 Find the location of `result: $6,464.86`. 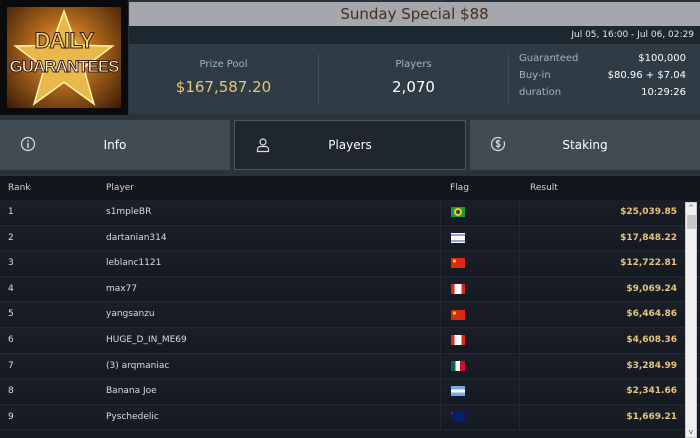

result: $6,464.86 is located at coordinates (651, 314).